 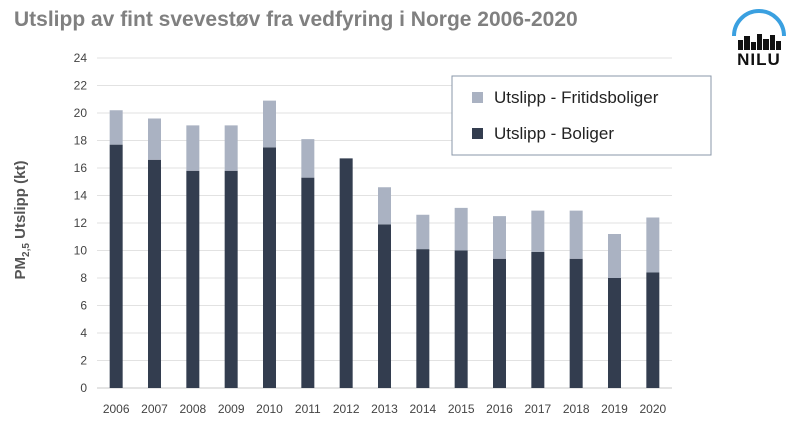 What do you see at coordinates (422, 409) in the screenshot?
I see `x-tick-label: 2014` at bounding box center [422, 409].